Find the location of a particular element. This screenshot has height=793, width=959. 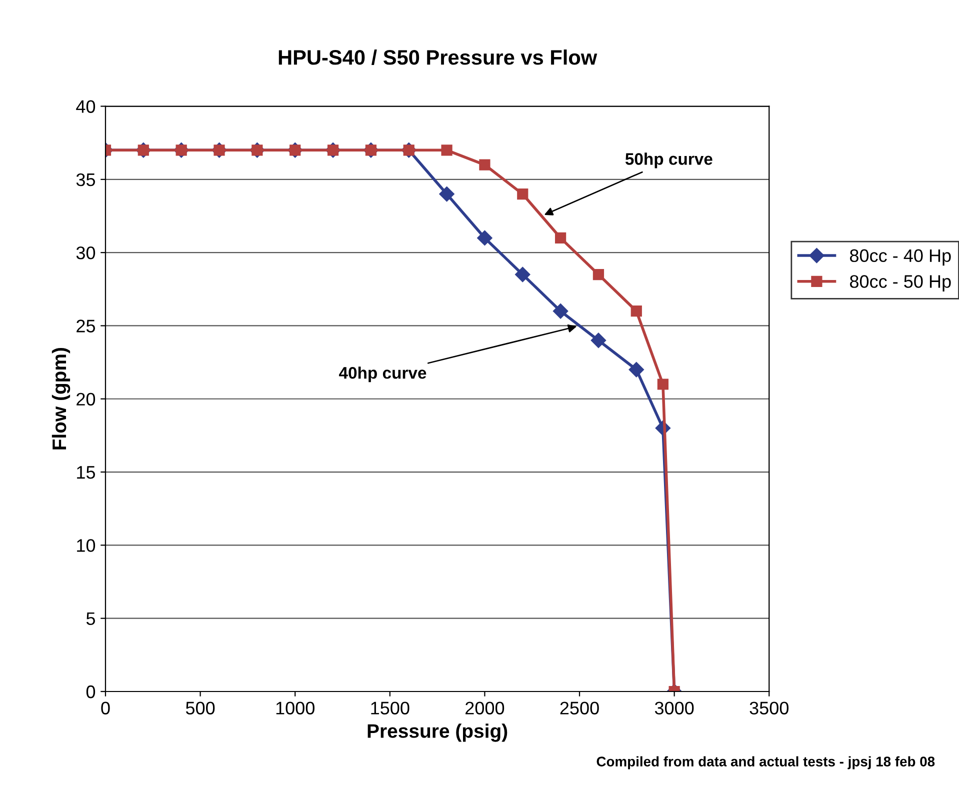

legend-label: 80cc - 50 Hp is located at coordinates (900, 283).